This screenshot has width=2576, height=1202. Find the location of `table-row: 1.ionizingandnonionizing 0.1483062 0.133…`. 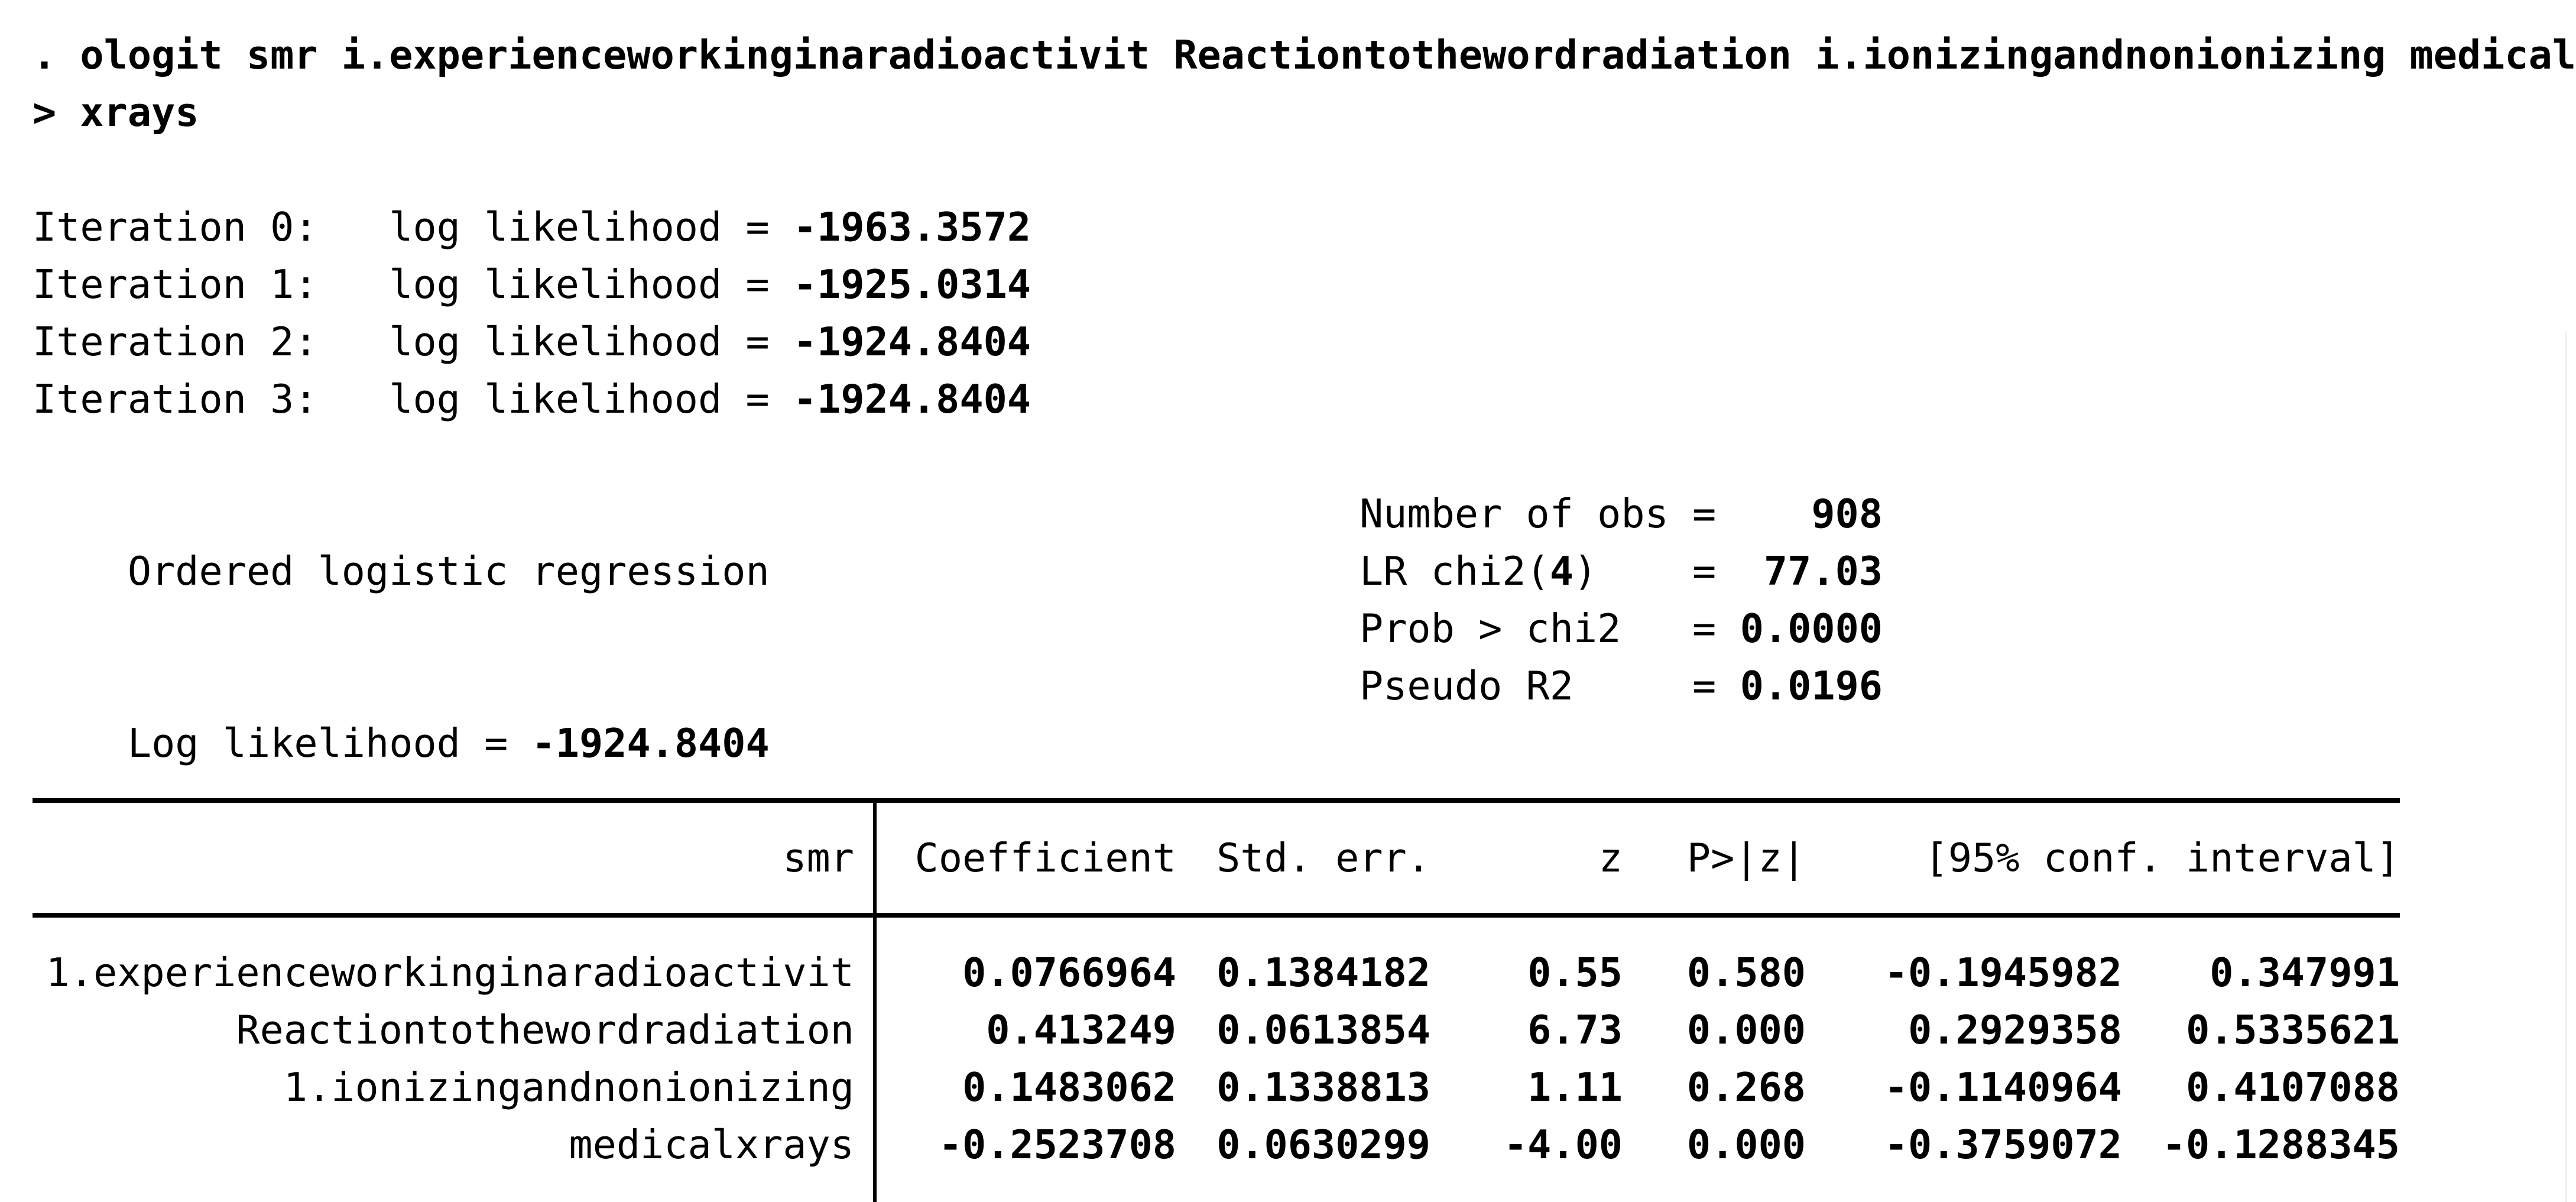

table-row: 1.ionizingandnonionizing 0.1483062 0.133… is located at coordinates (1288, 1087).